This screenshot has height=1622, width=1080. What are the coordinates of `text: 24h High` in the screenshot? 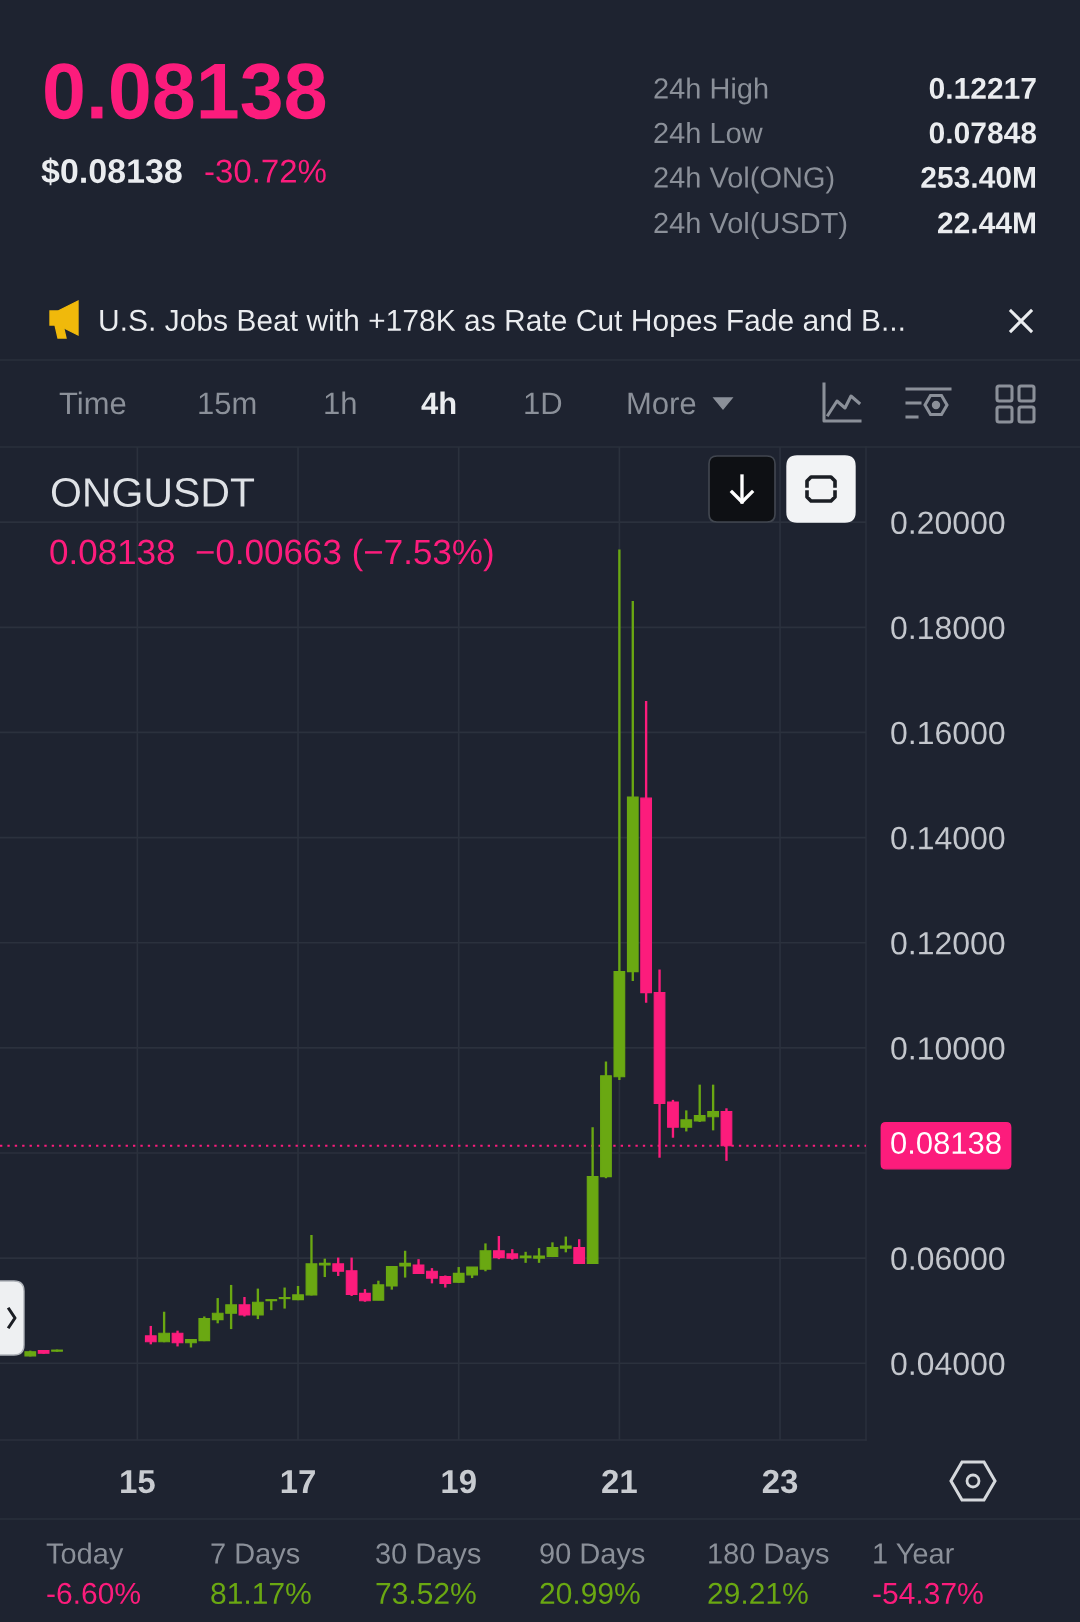 It's located at (711, 91).